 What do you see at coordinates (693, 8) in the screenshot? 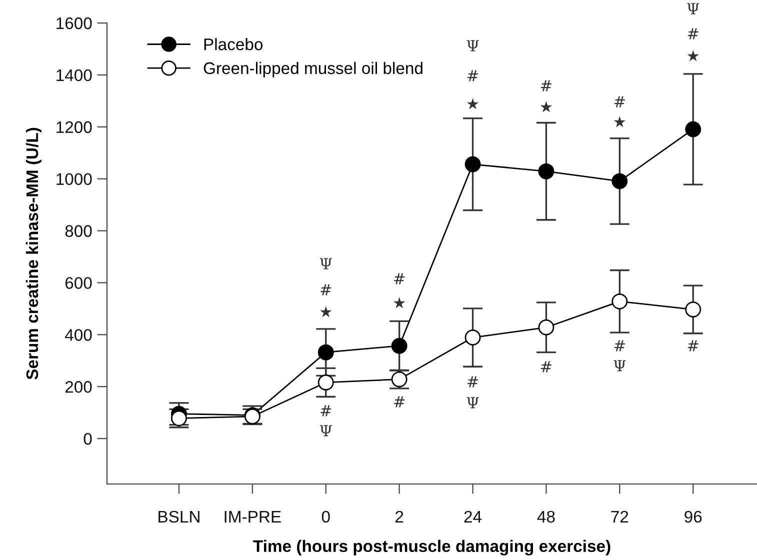
I see `text: Ψ` at bounding box center [693, 8].